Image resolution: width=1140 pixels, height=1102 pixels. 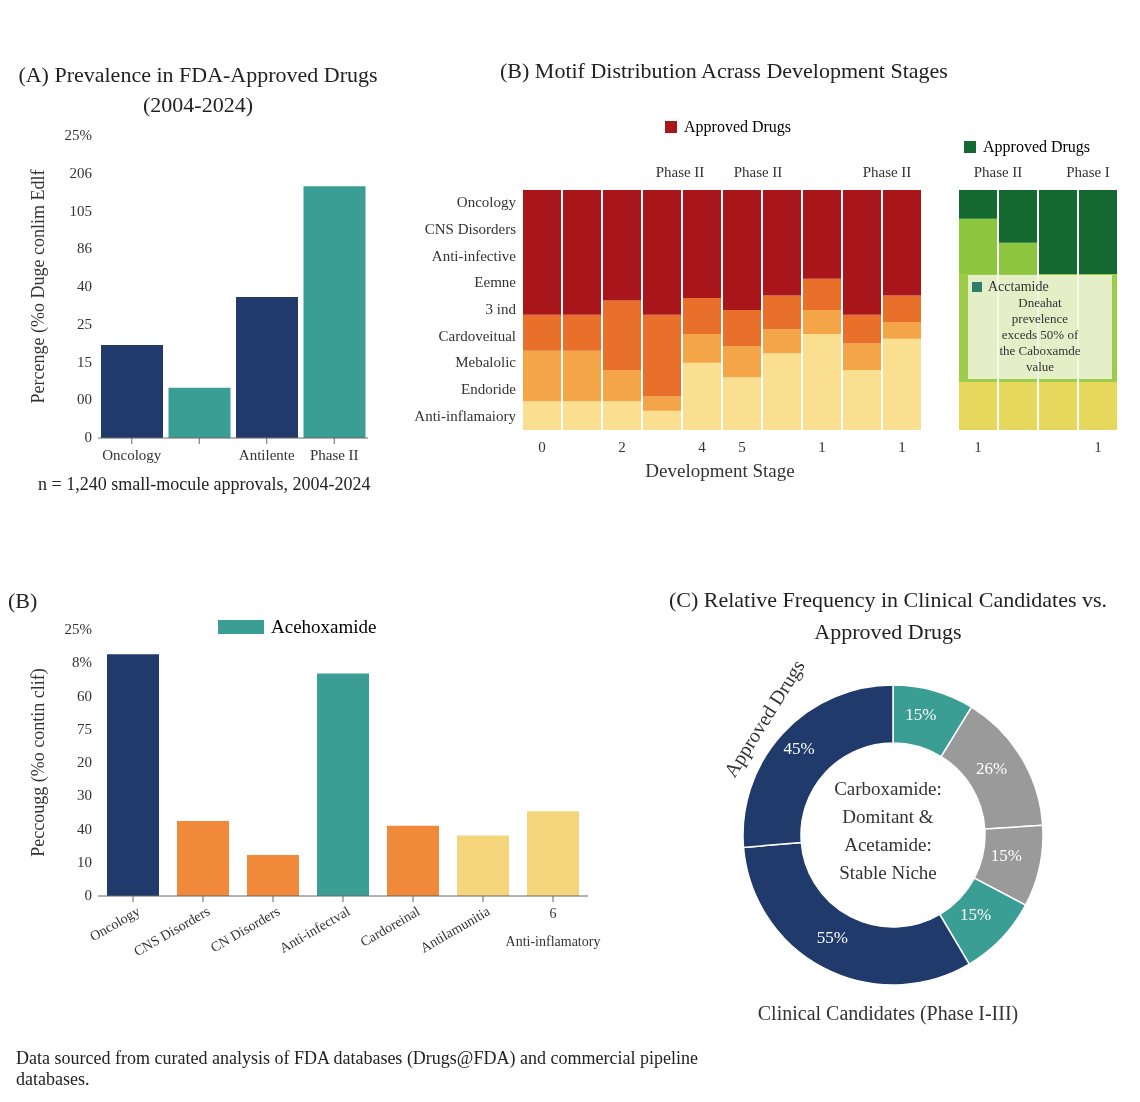 I want to click on text: 20, so click(x=84, y=762).